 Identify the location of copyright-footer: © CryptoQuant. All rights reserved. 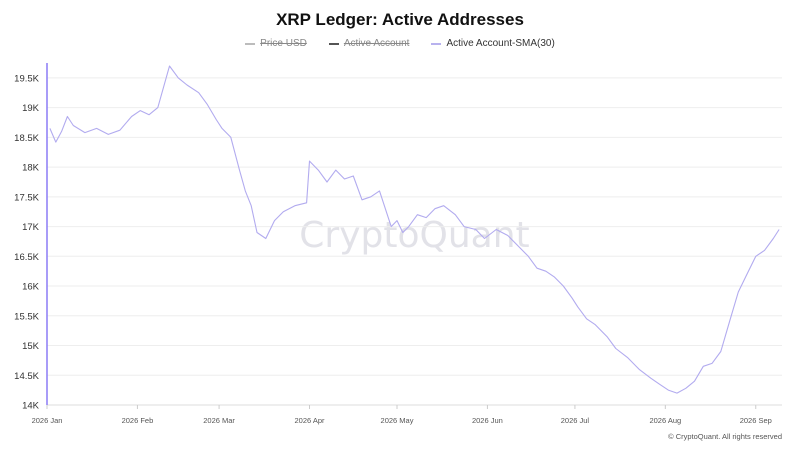
(725, 436).